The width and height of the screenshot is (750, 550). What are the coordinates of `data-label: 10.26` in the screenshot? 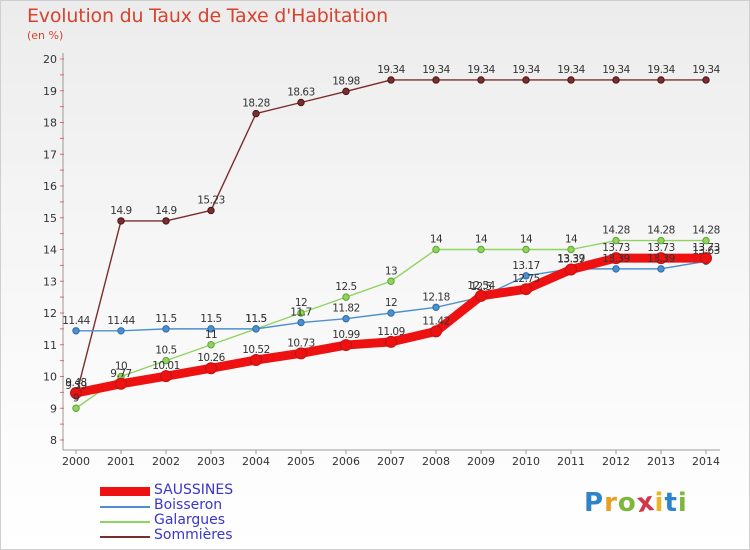 It's located at (211, 358).